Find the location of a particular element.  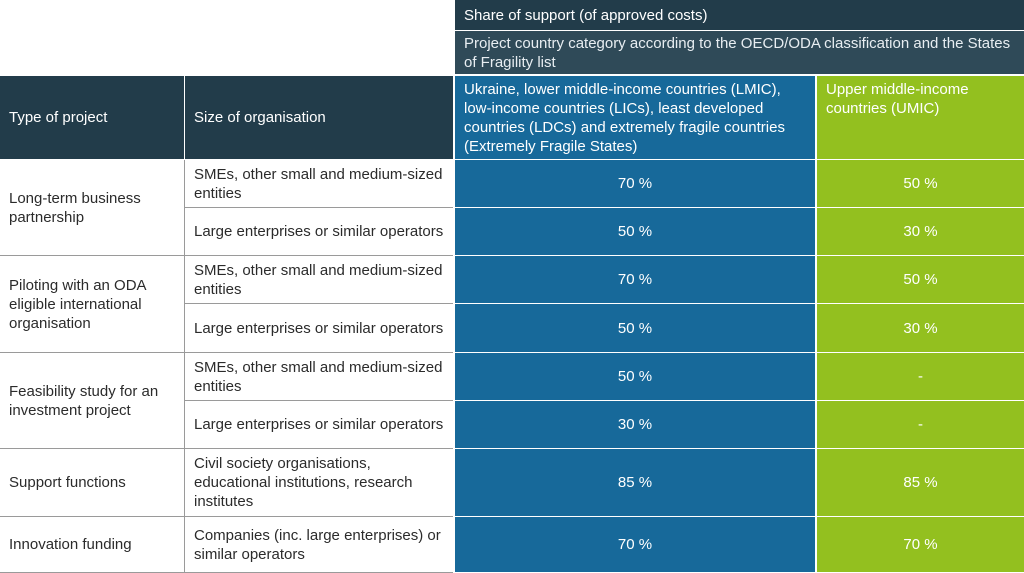

type-cell: Innovation funding is located at coordinates (92, 545).